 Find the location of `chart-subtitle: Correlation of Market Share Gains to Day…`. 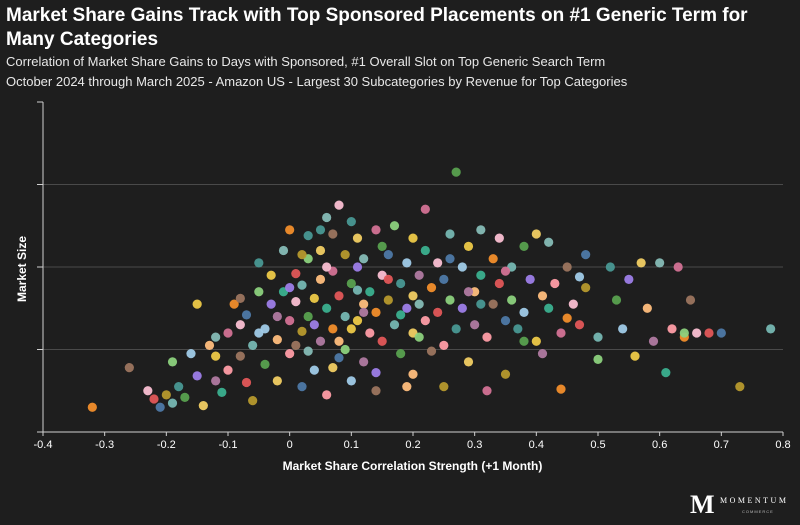

chart-subtitle: Correlation of Market Share Gains to Day… is located at coordinates (306, 61).